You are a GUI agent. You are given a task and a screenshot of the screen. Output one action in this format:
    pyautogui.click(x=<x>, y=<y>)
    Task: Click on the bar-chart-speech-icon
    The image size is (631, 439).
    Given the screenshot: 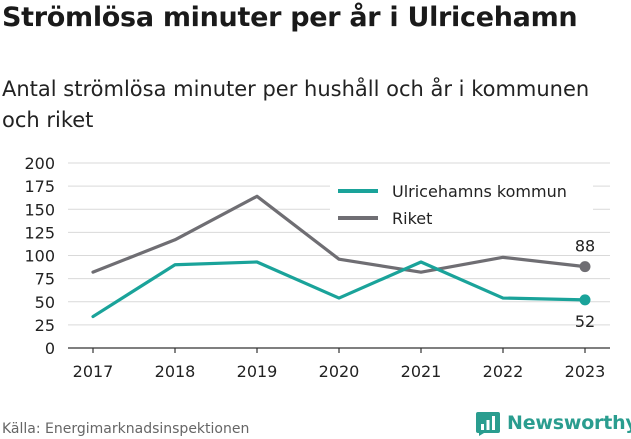 What is the action you would take?
    pyautogui.click(x=488, y=424)
    